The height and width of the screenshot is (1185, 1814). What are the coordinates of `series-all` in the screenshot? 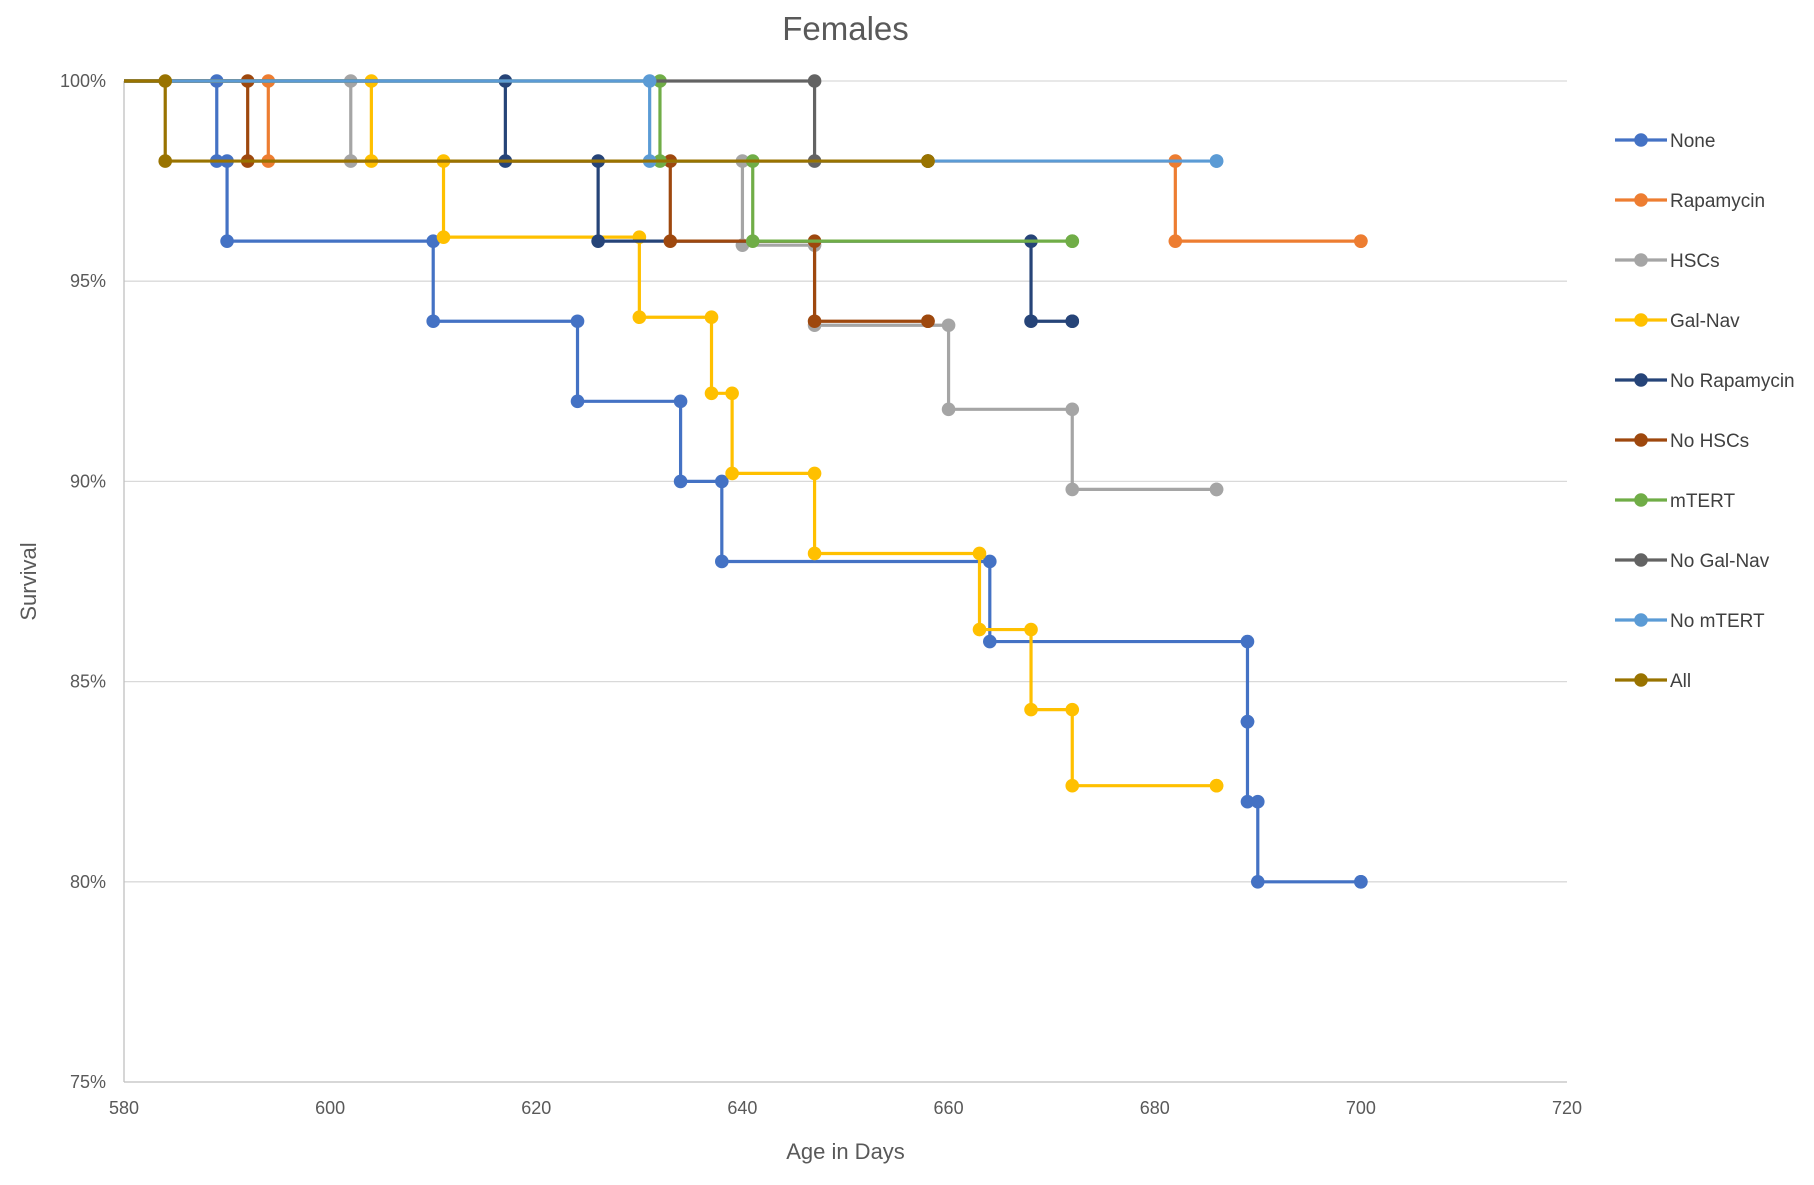 It's located at (529, 121).